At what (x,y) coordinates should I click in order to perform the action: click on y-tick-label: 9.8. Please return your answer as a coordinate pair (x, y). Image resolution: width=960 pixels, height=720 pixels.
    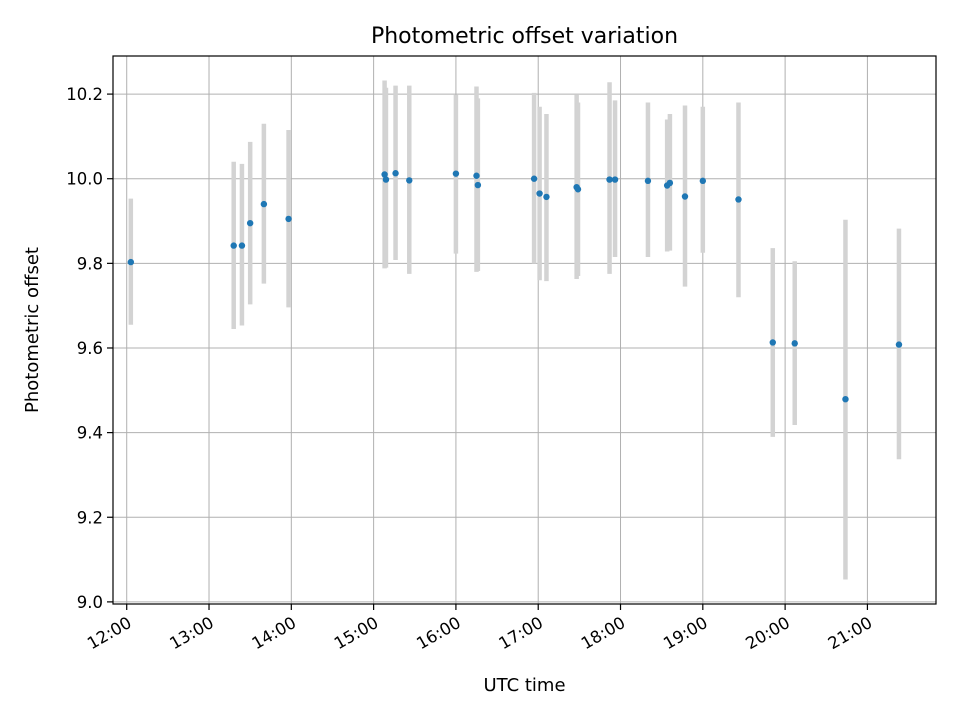
    Looking at the image, I should click on (90, 263).